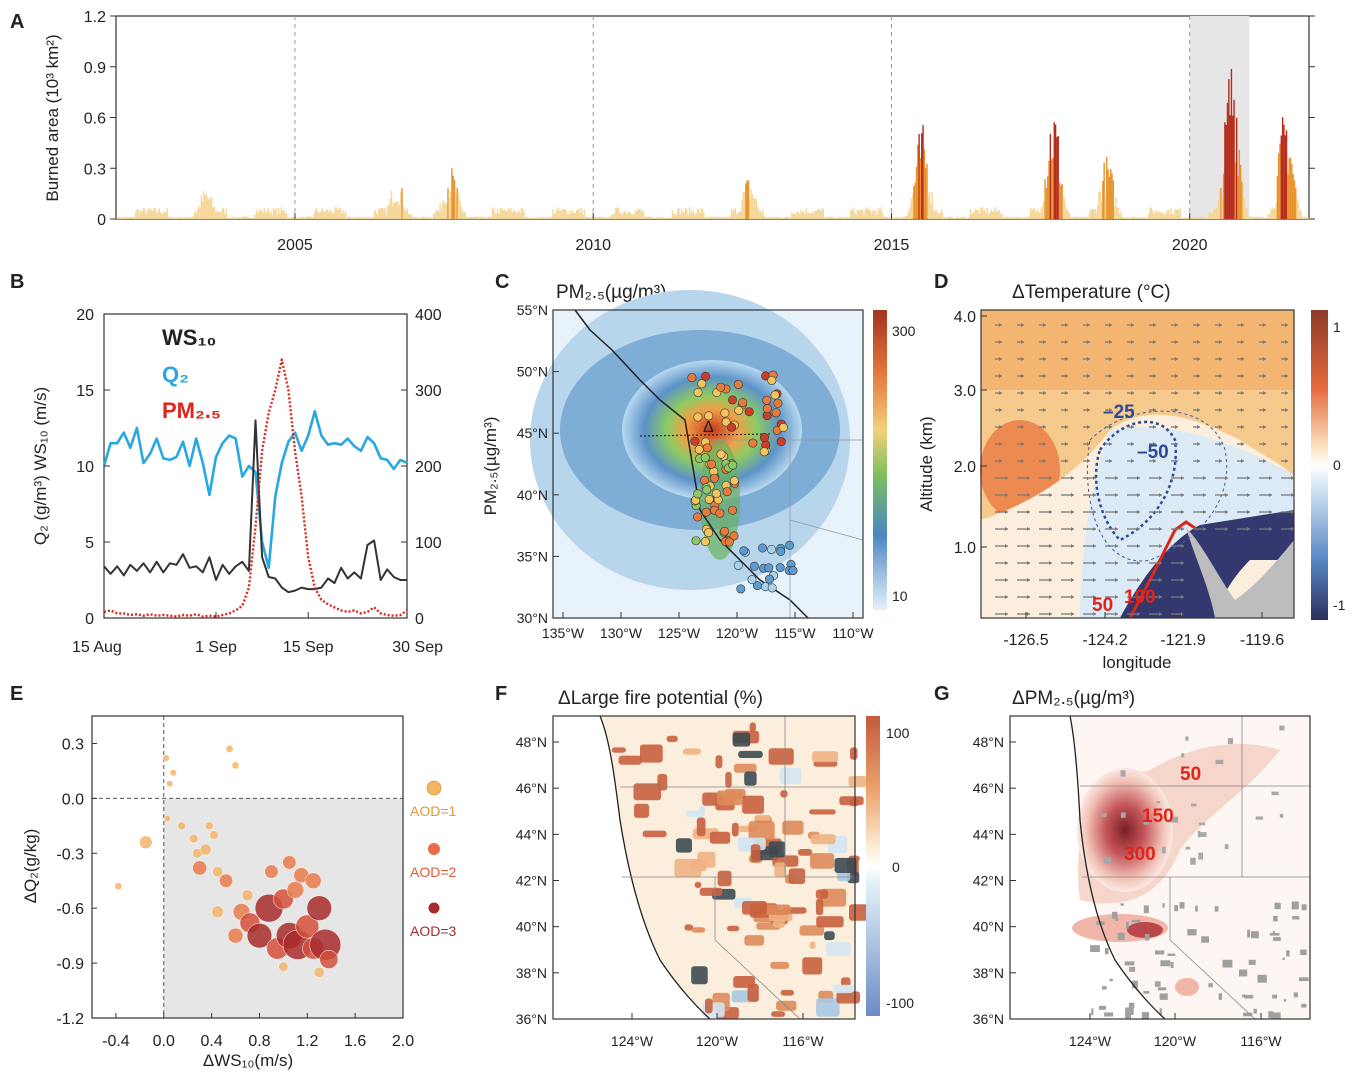 This screenshot has height=1078, width=1356. Describe the element at coordinates (532, 495) in the screenshot. I see `panel-c-ytick-label: 40°N` at that location.